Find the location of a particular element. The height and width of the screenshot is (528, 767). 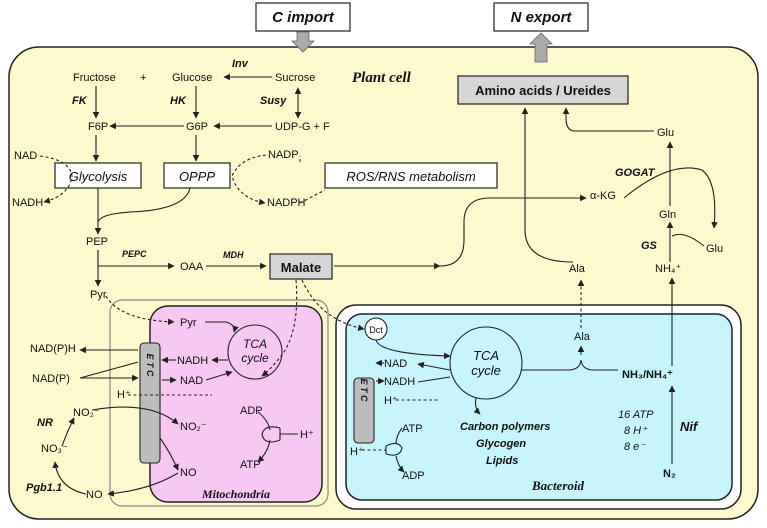

etc-bacteroid is located at coordinates (364, 410).